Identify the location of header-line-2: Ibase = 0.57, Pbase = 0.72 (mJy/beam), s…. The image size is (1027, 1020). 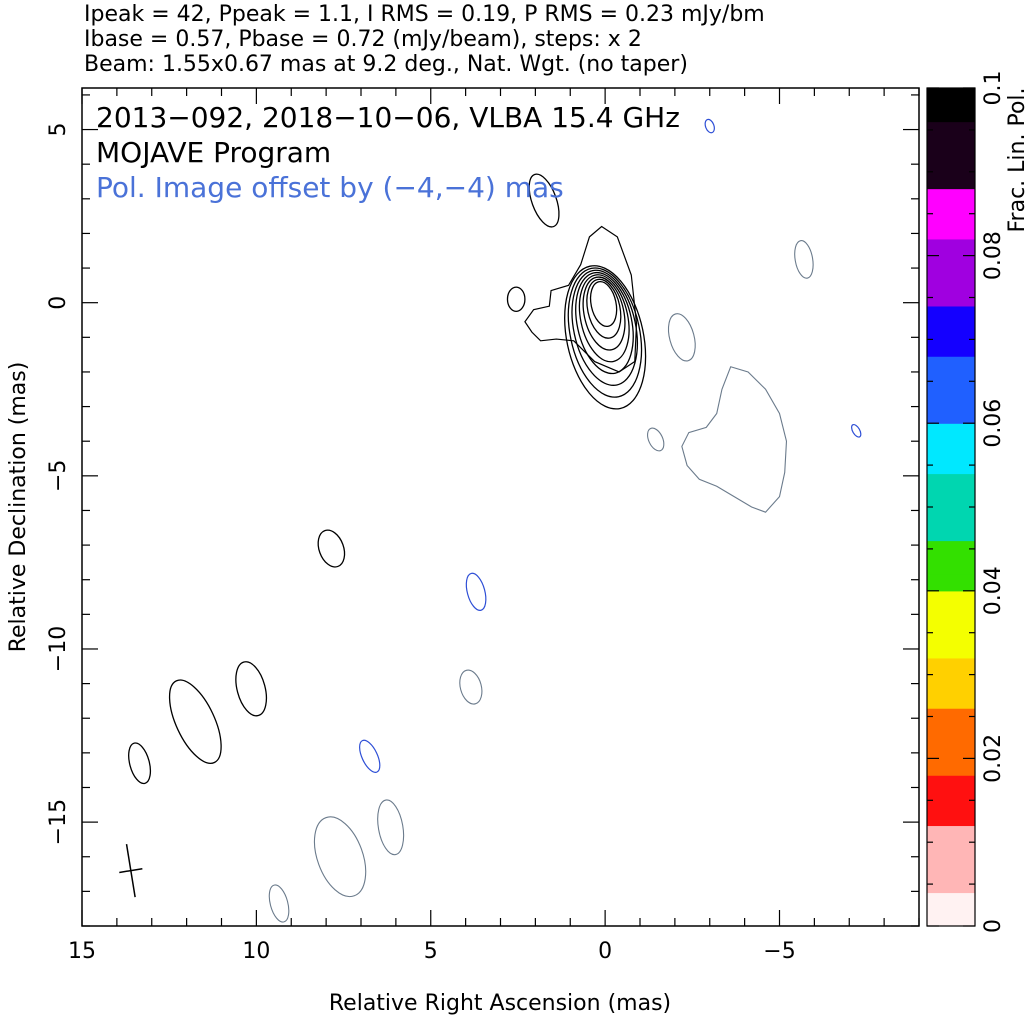
(363, 39).